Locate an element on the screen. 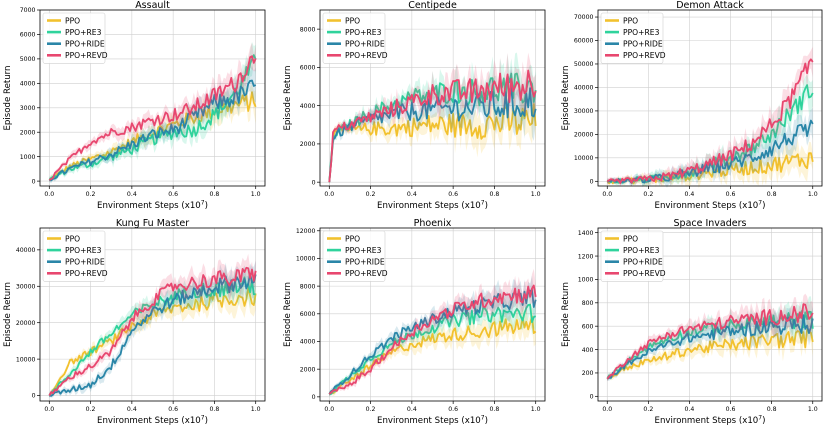 The image size is (830, 429). y-tick-label: 200 is located at coordinates (588, 373).